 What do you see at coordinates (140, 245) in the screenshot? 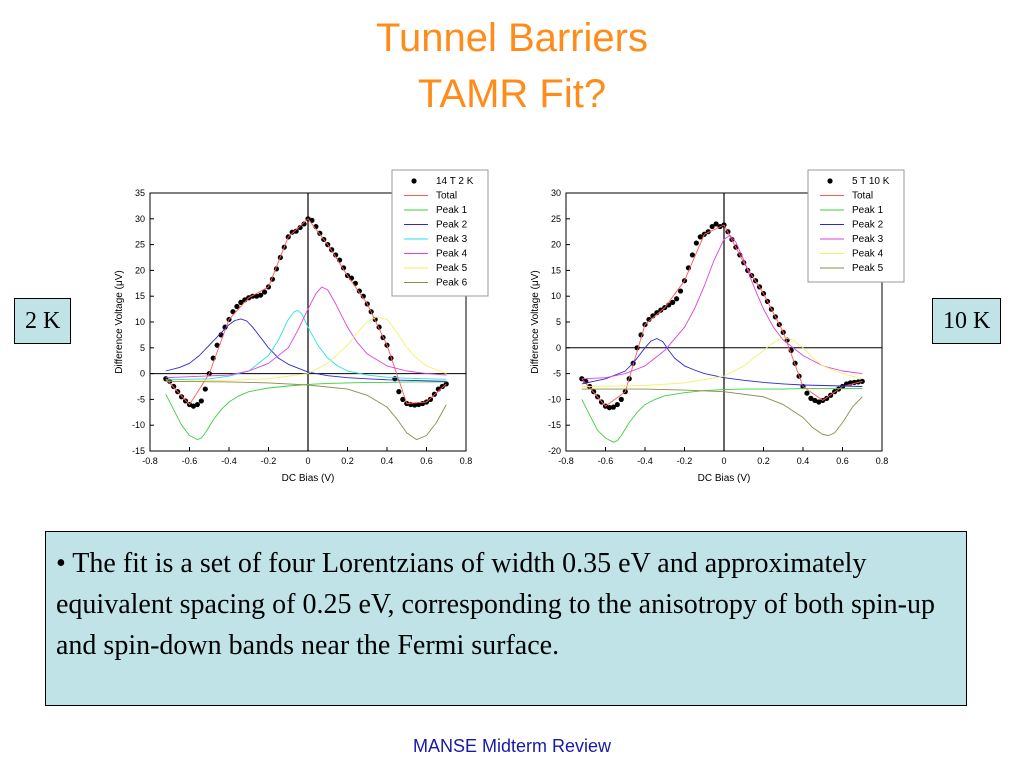
I see `chart1-y-tick-label: 25` at bounding box center [140, 245].